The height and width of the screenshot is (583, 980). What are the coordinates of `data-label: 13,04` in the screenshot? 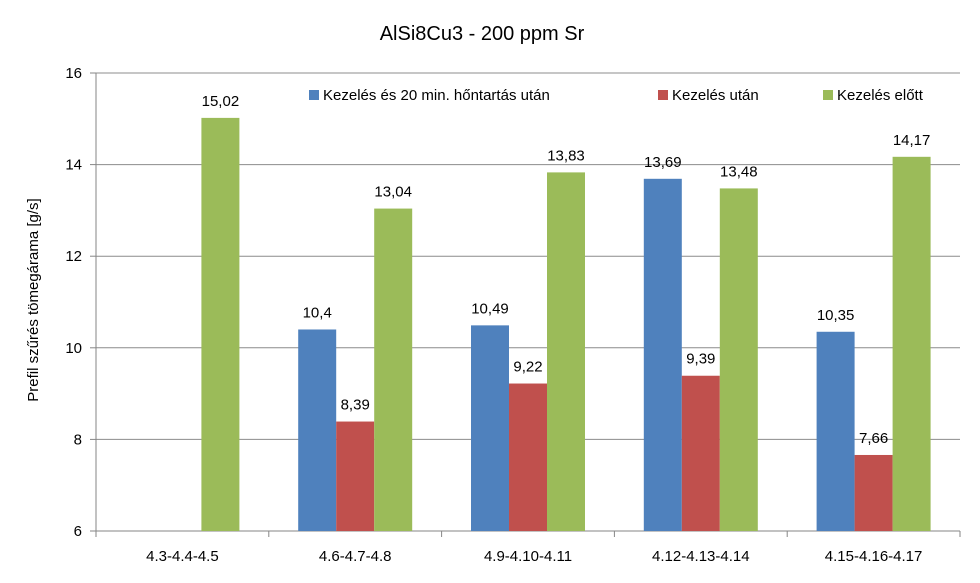 It's located at (393, 192).